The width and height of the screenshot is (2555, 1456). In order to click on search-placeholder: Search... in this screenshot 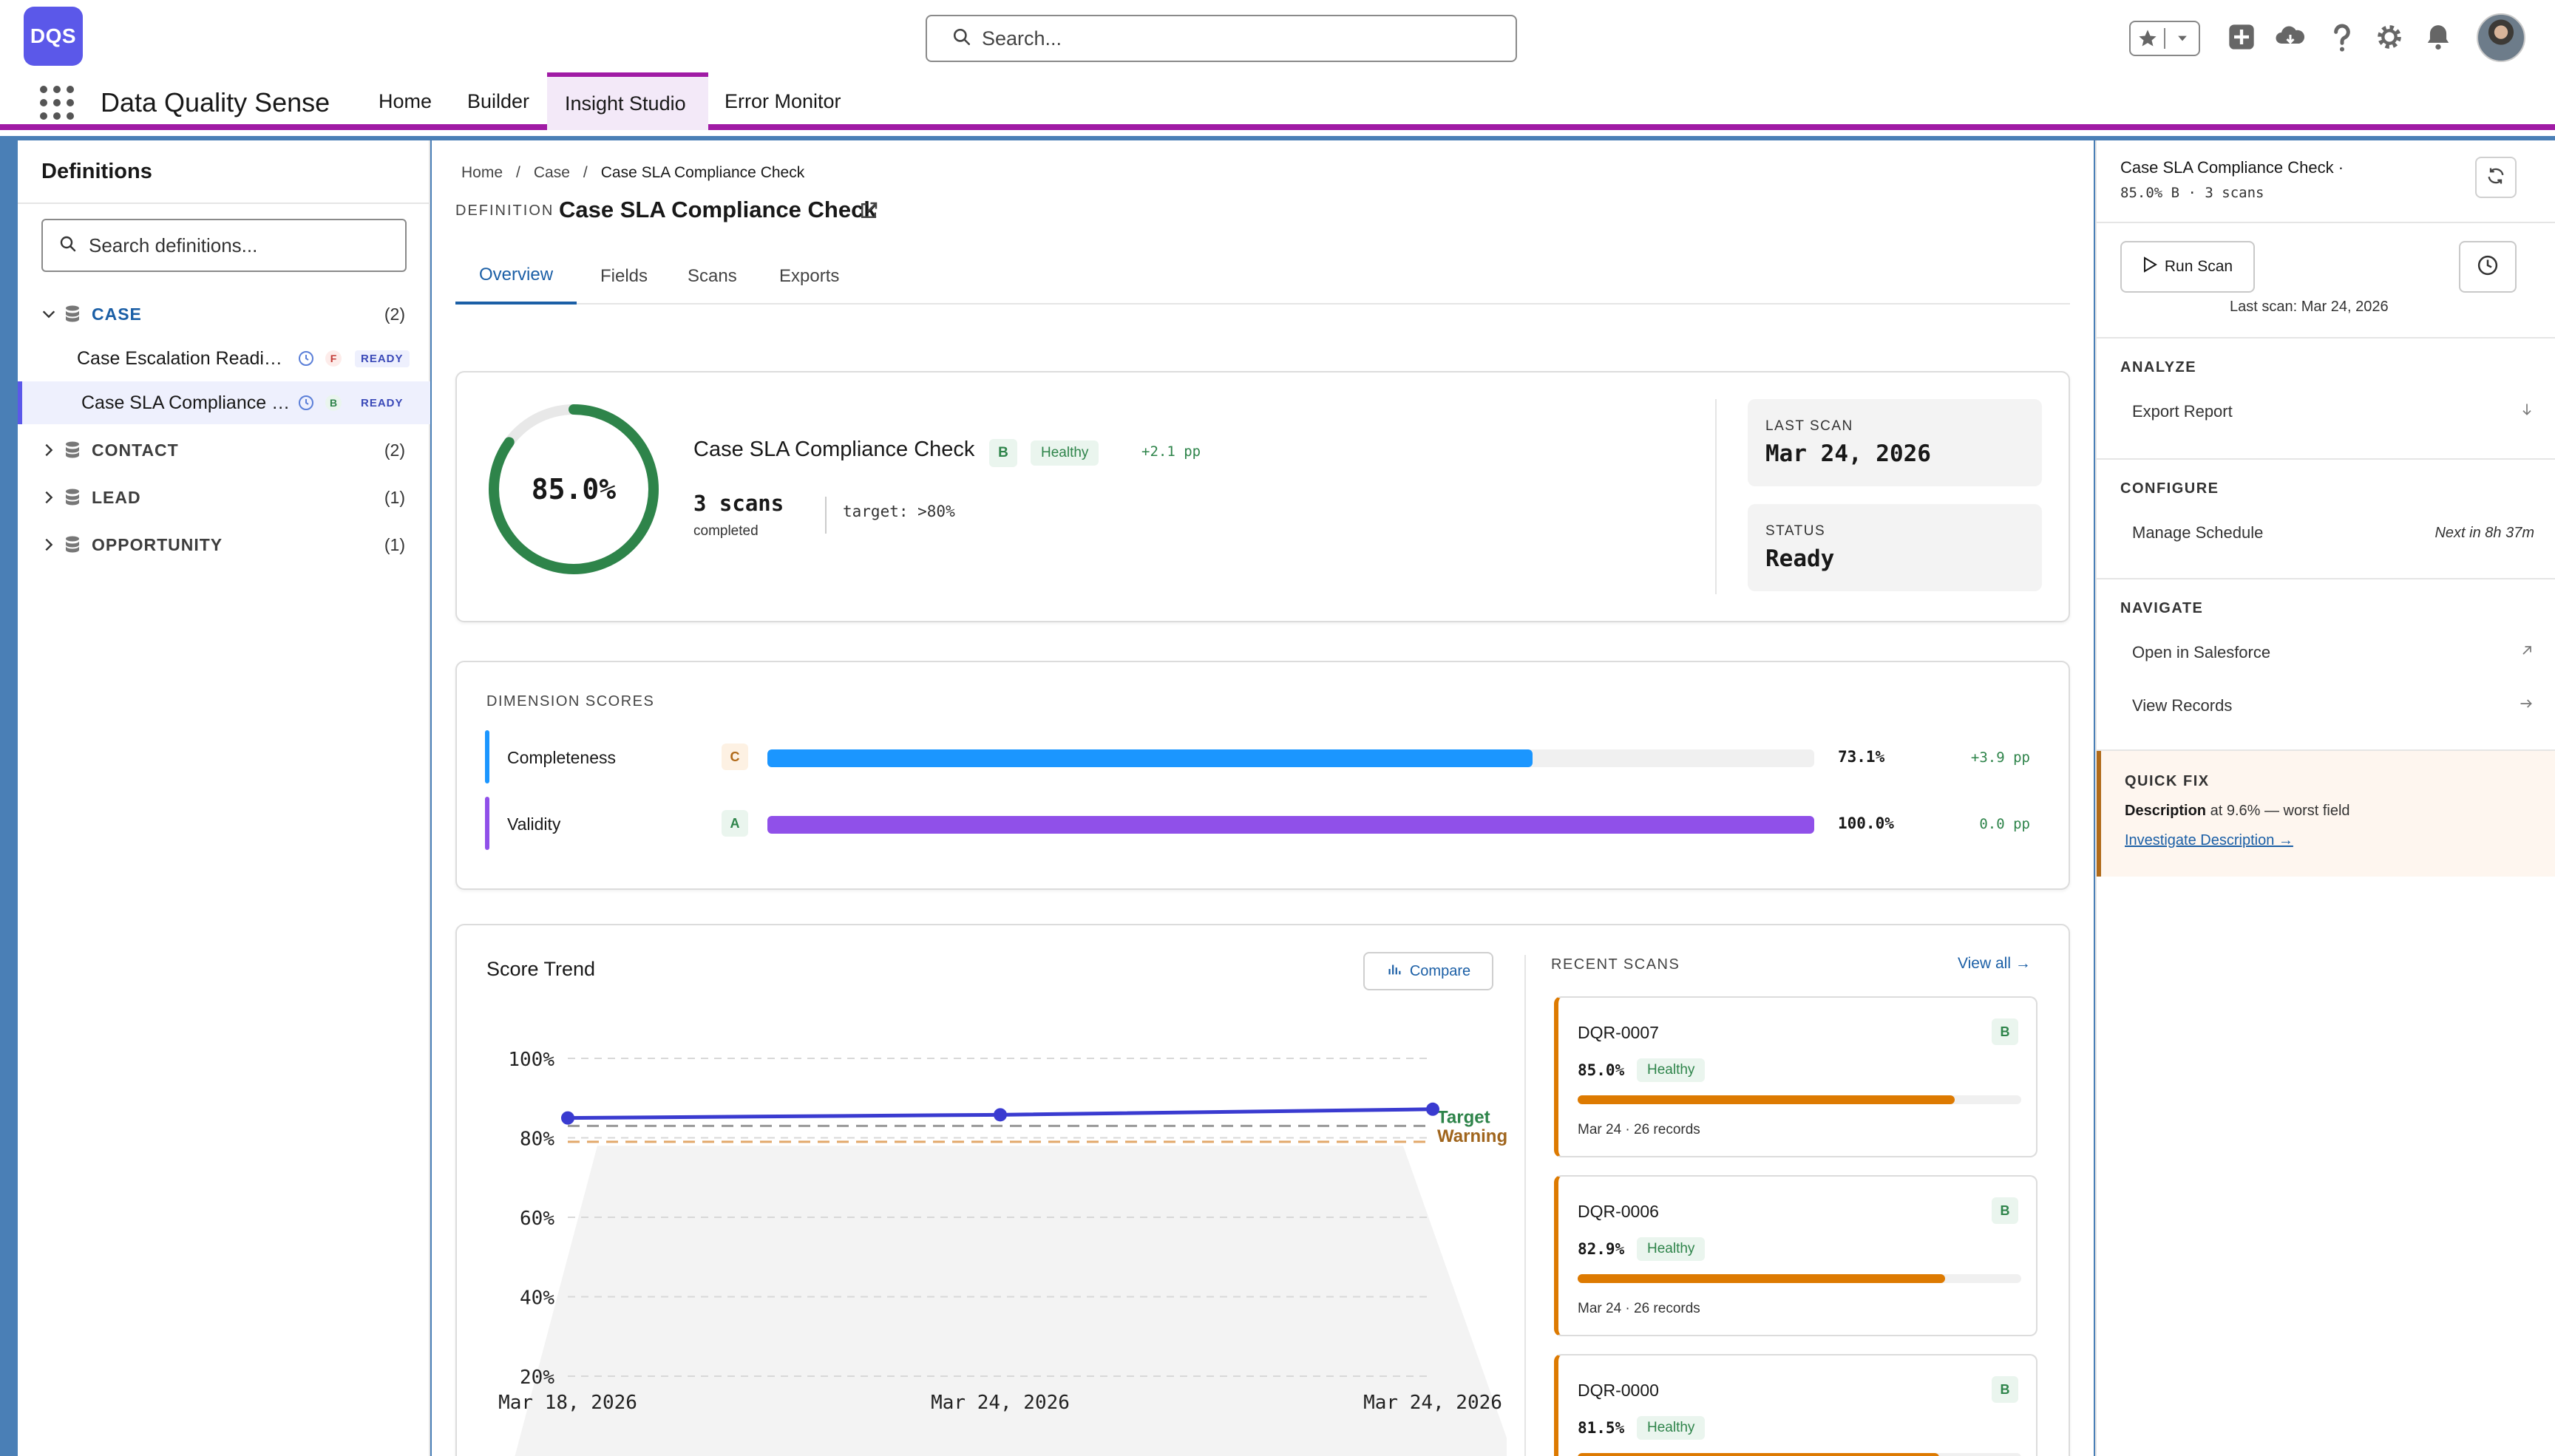, I will do `click(1022, 38)`.